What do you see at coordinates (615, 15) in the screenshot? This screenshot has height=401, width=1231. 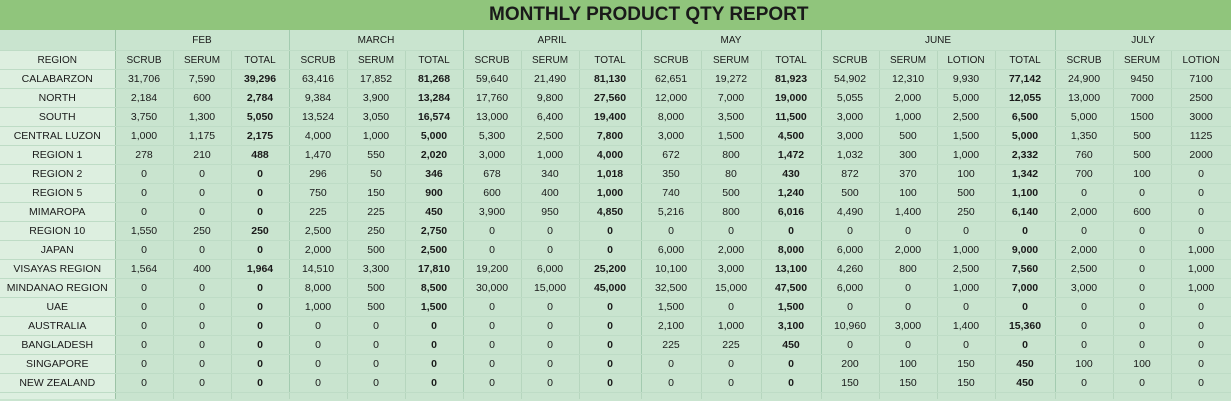 I see `report-title-cell: MONTHLY PRODUCT QTY REPORT` at bounding box center [615, 15].